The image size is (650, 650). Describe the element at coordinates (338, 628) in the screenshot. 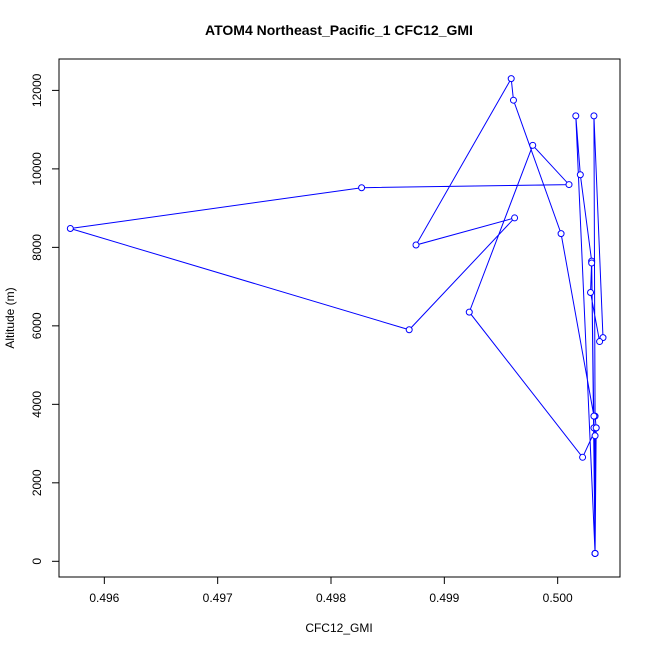

I see `x-axis-label: CFC12_GMI` at that location.